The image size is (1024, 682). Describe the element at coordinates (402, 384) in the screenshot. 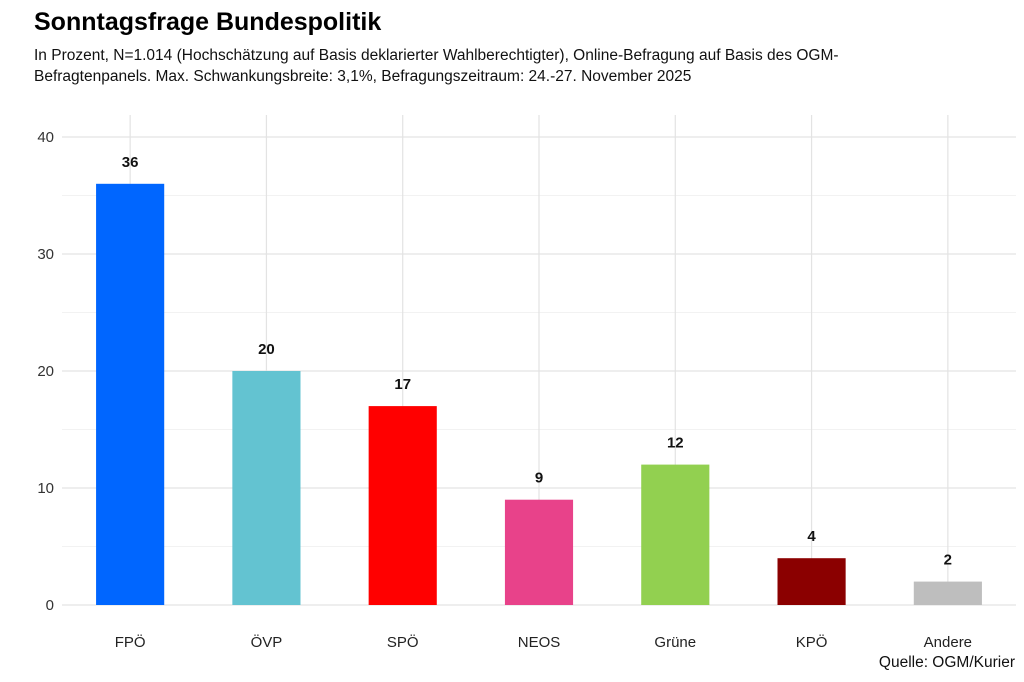

I see `data-label: 17` at that location.